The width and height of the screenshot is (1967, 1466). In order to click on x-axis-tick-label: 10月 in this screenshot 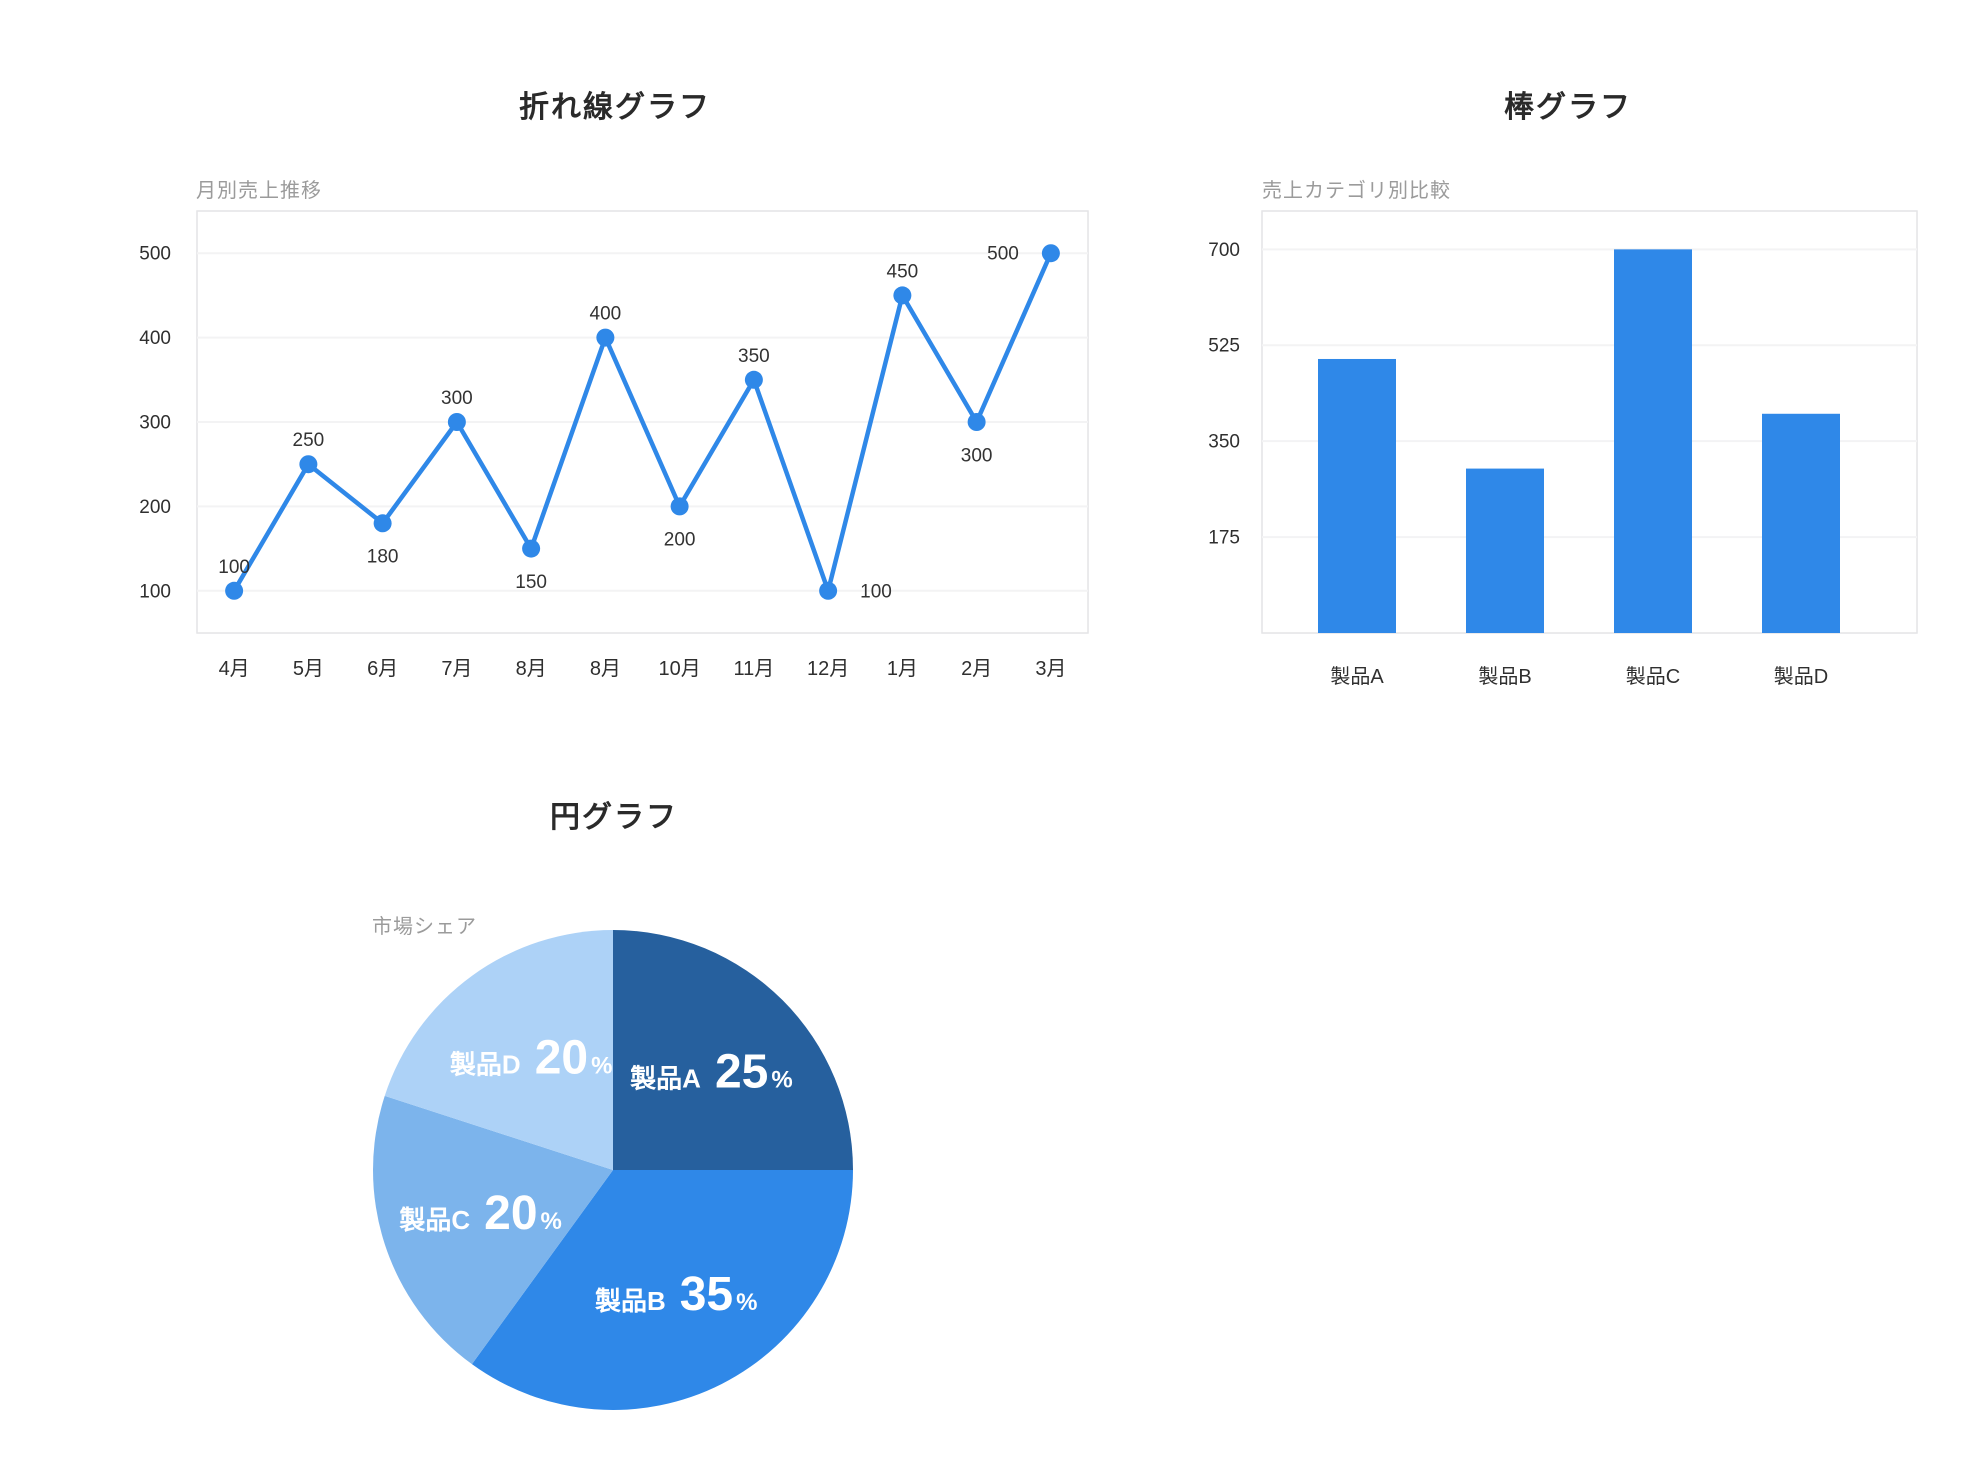, I will do `click(680, 669)`.